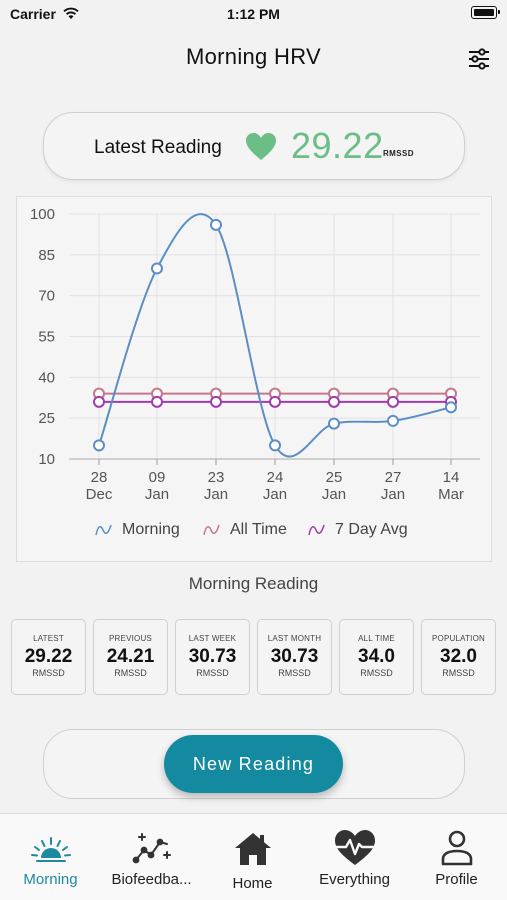  What do you see at coordinates (376, 638) in the screenshot?
I see `stat-label: ALL TIME` at bounding box center [376, 638].